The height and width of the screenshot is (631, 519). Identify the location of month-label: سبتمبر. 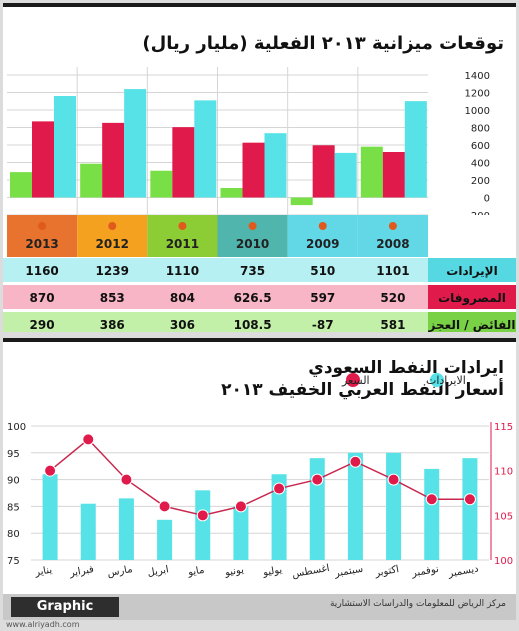
(348, 572).